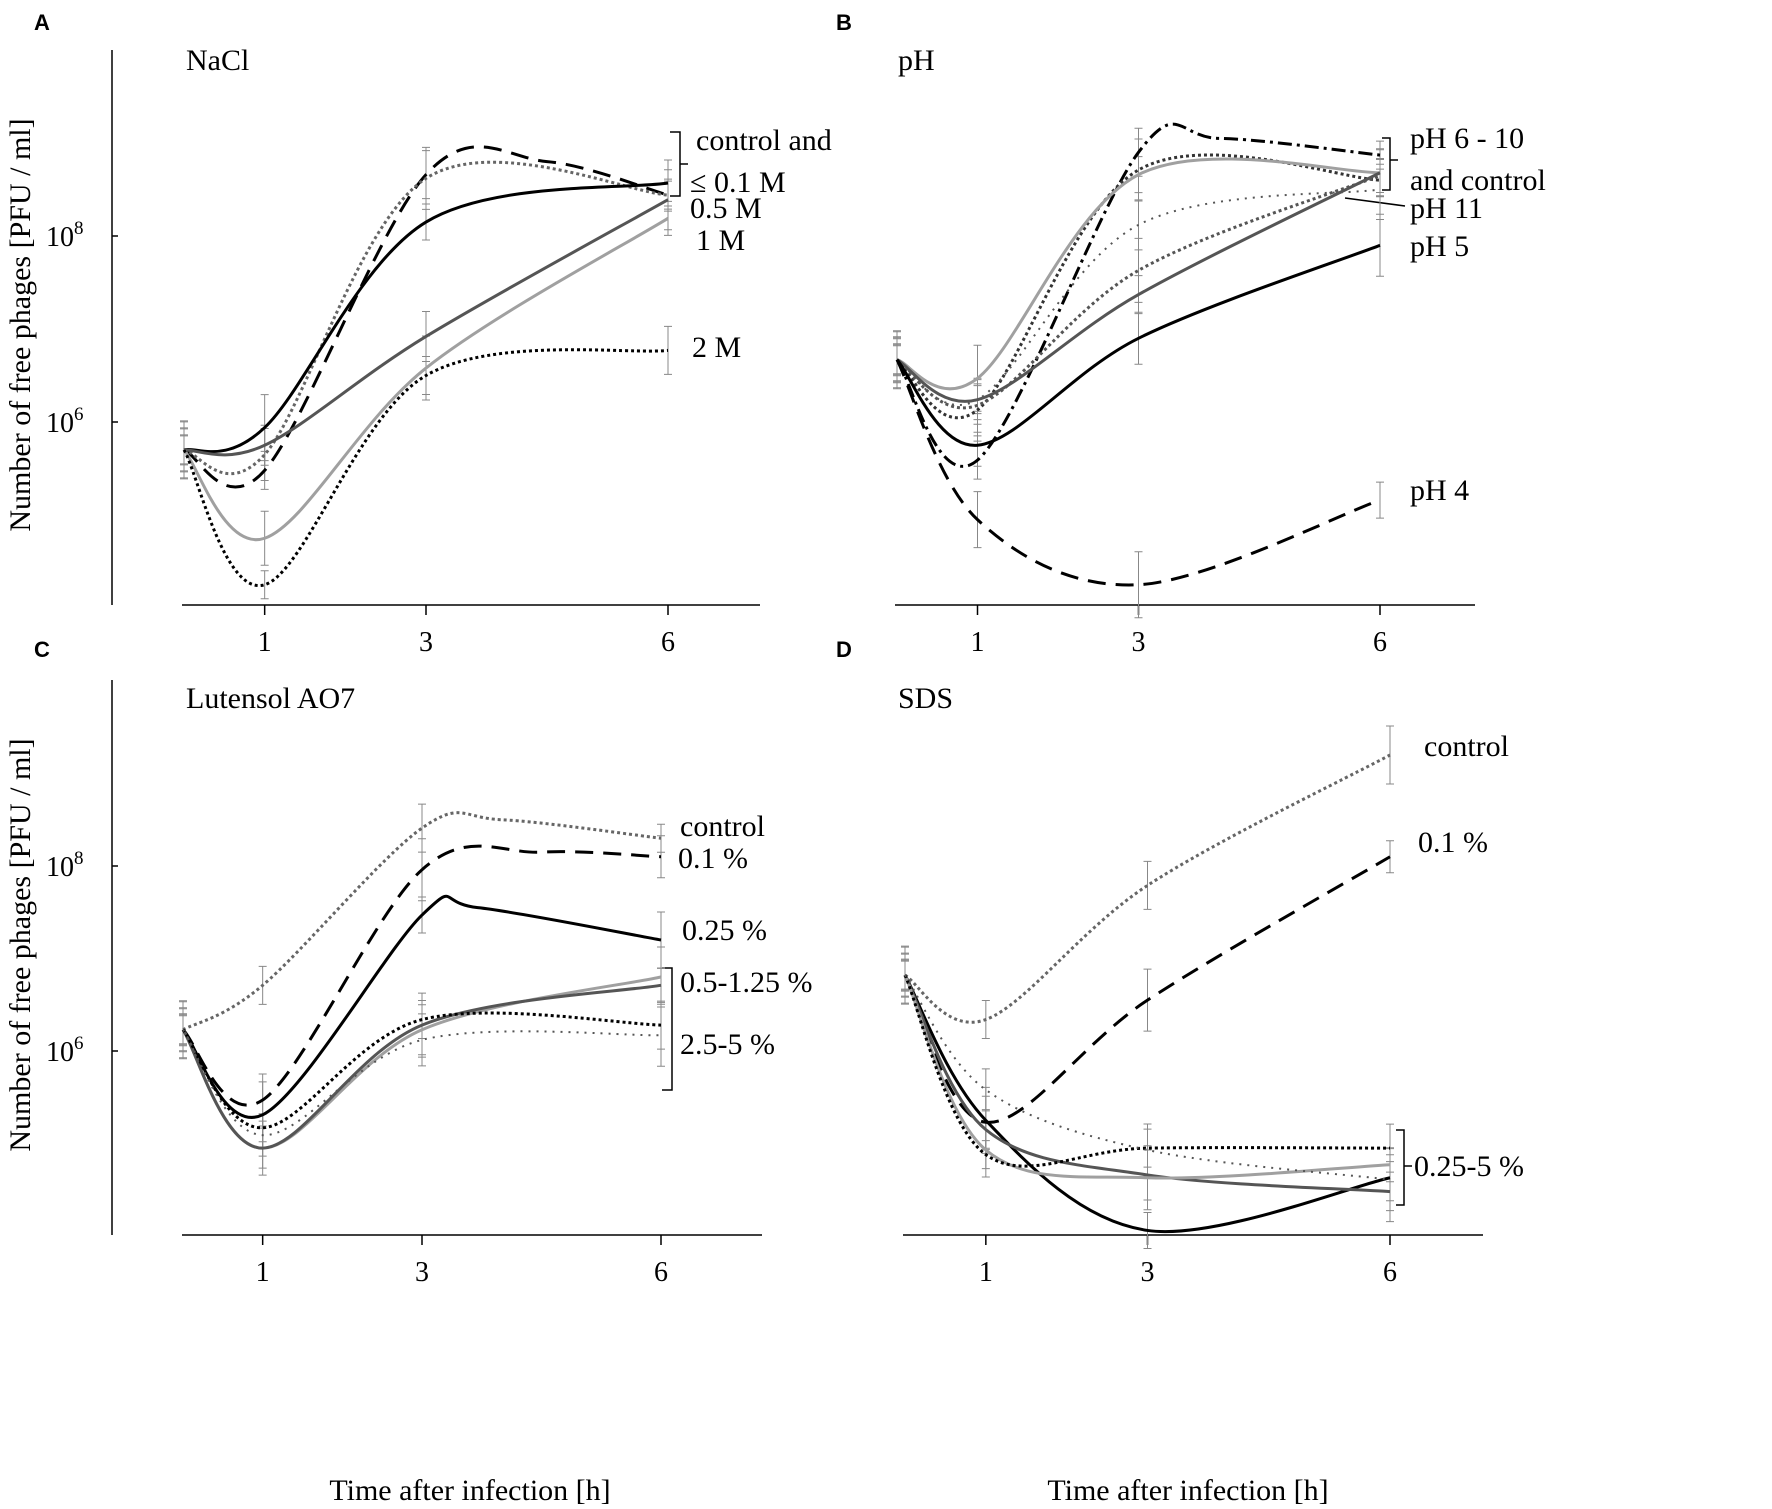 The height and width of the screenshot is (1509, 1772). I want to click on x-tick-label-c: 3, so click(422, 1272).